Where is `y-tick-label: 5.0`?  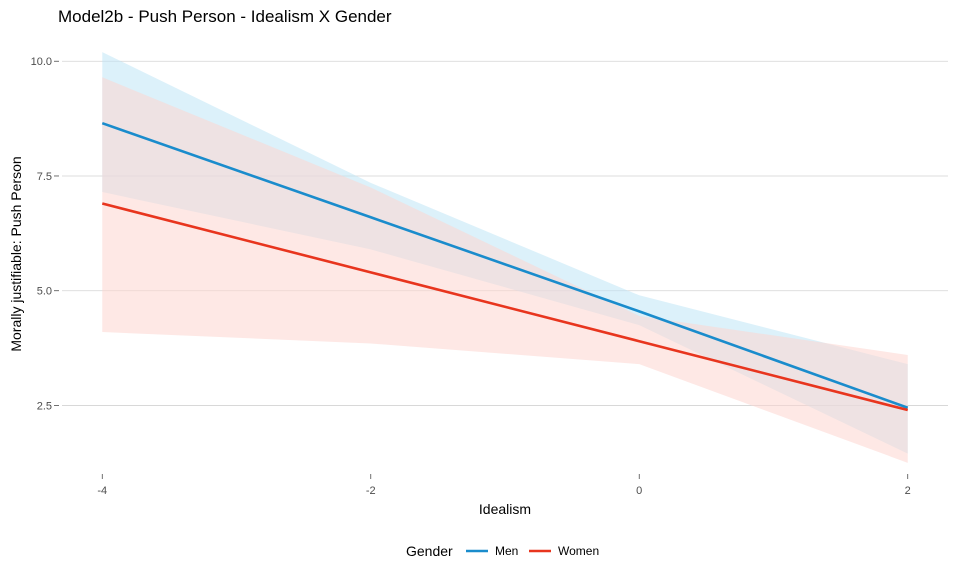 y-tick-label: 5.0 is located at coordinates (44, 292).